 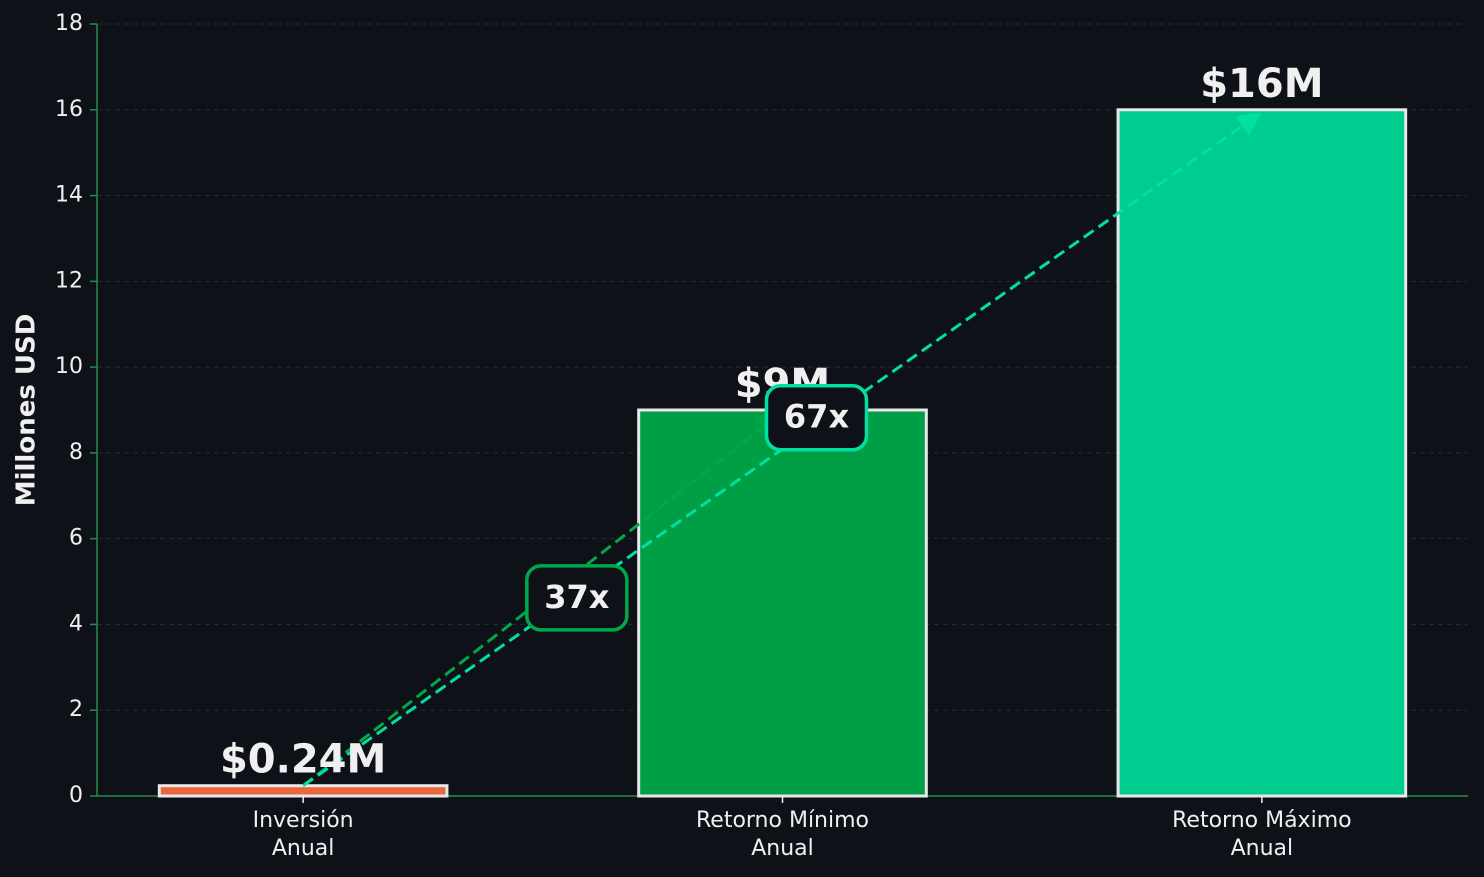 I want to click on x-tick-label: Retorno Mínimo Anual, so click(x=782, y=834).